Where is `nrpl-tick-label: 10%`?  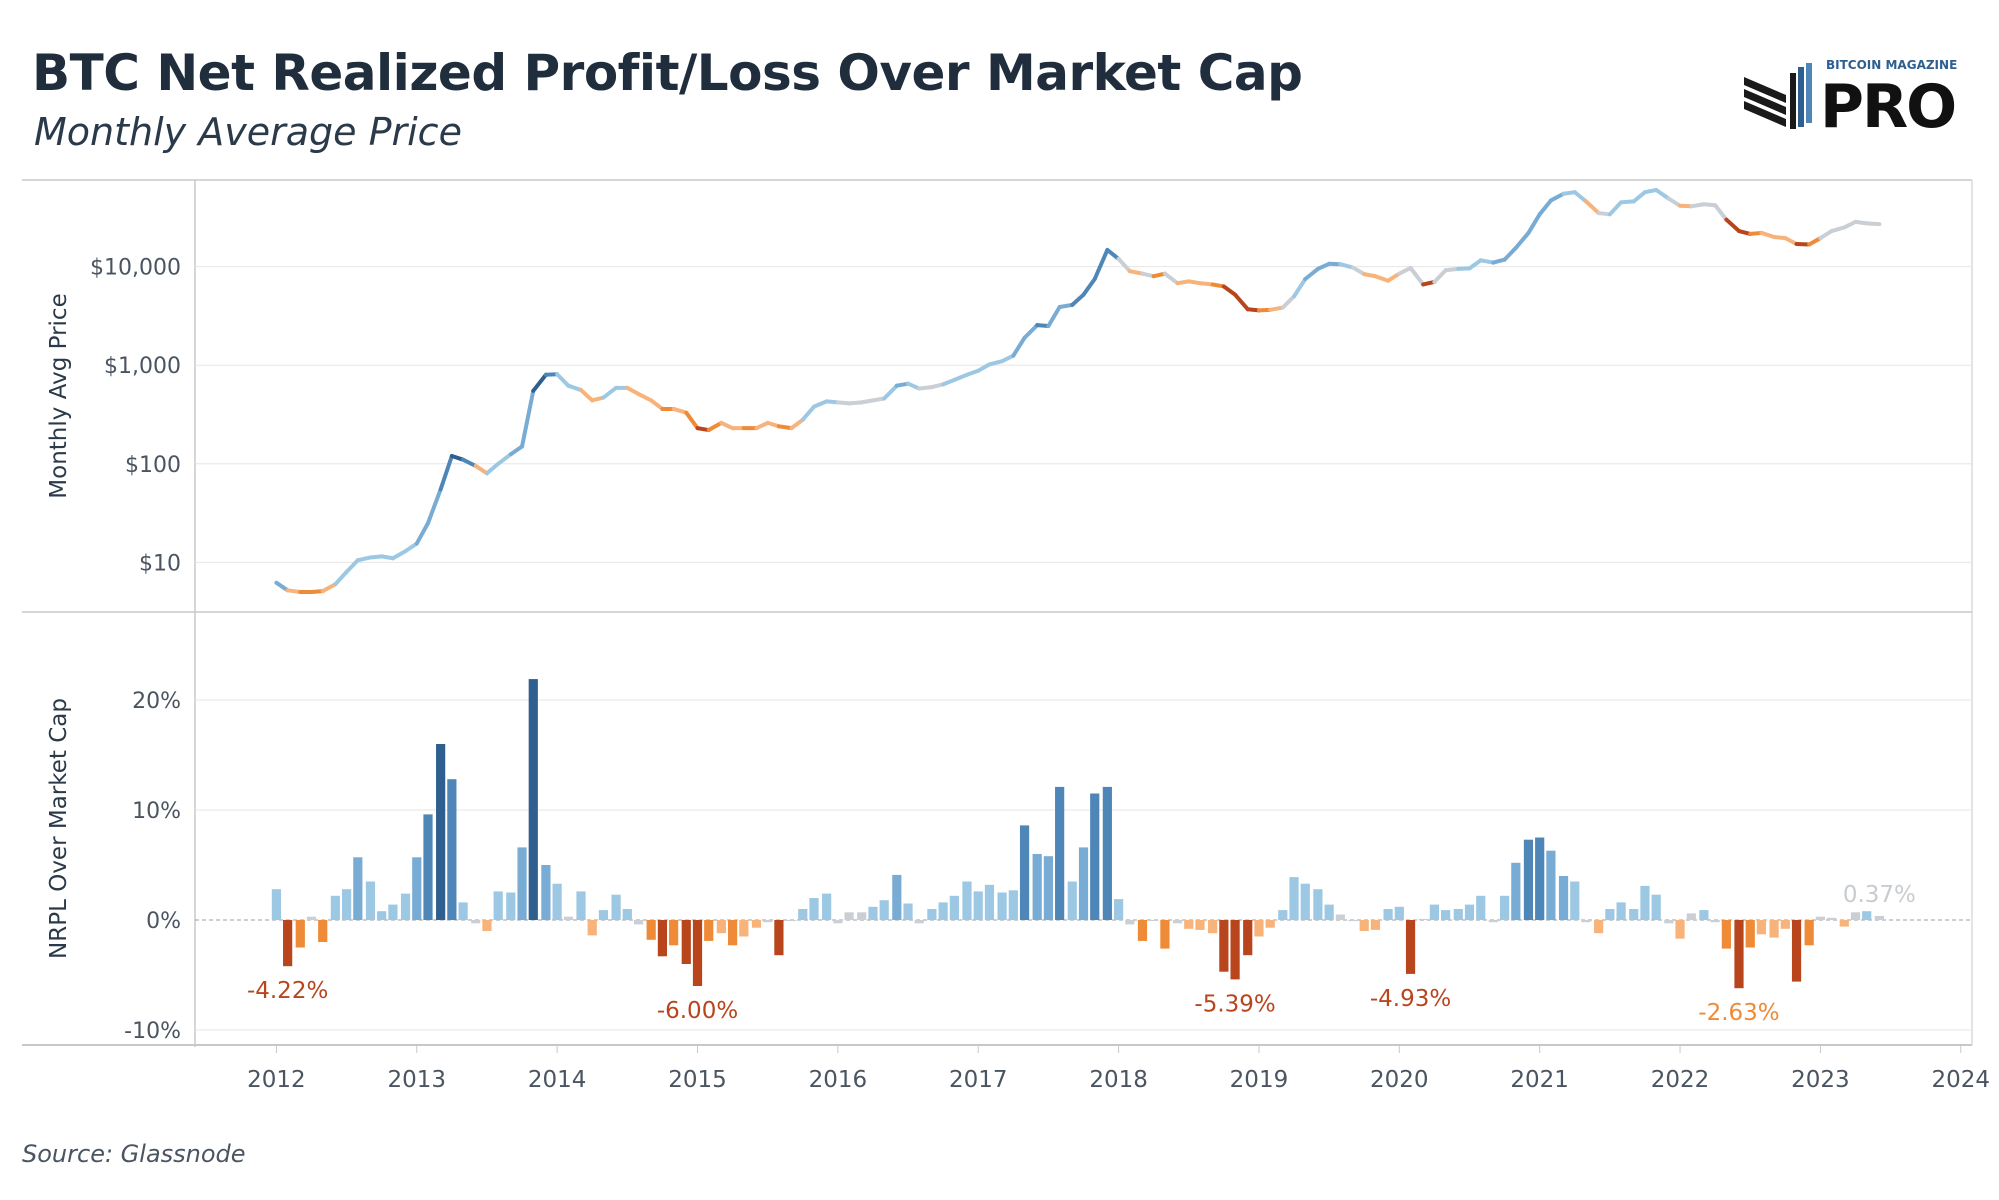 nrpl-tick-label: 10% is located at coordinates (156, 811).